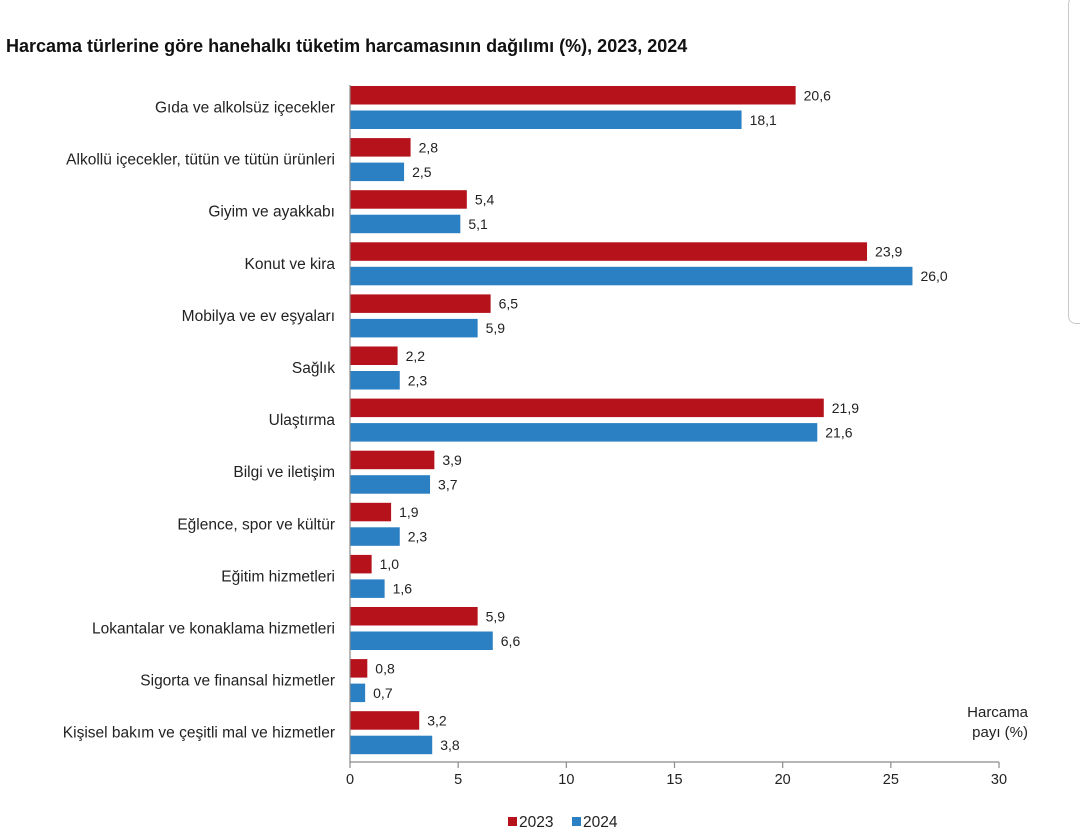 The height and width of the screenshot is (838, 1080). I want to click on category-label: Konut ve kira, so click(290, 264).